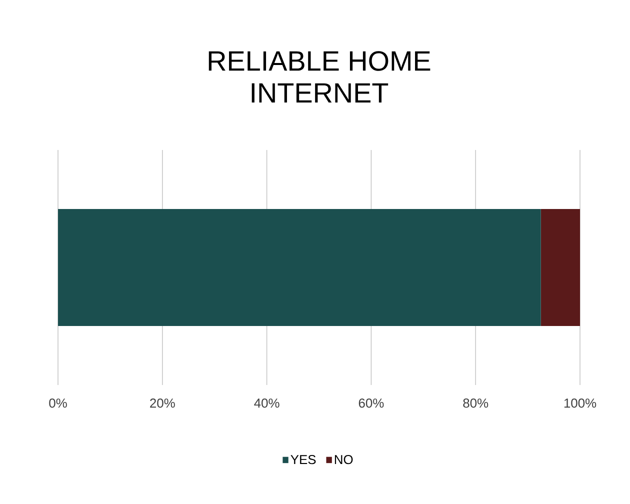 The height and width of the screenshot is (504, 630). What do you see at coordinates (580, 403) in the screenshot?
I see `x-tick-label: 100%` at bounding box center [580, 403].